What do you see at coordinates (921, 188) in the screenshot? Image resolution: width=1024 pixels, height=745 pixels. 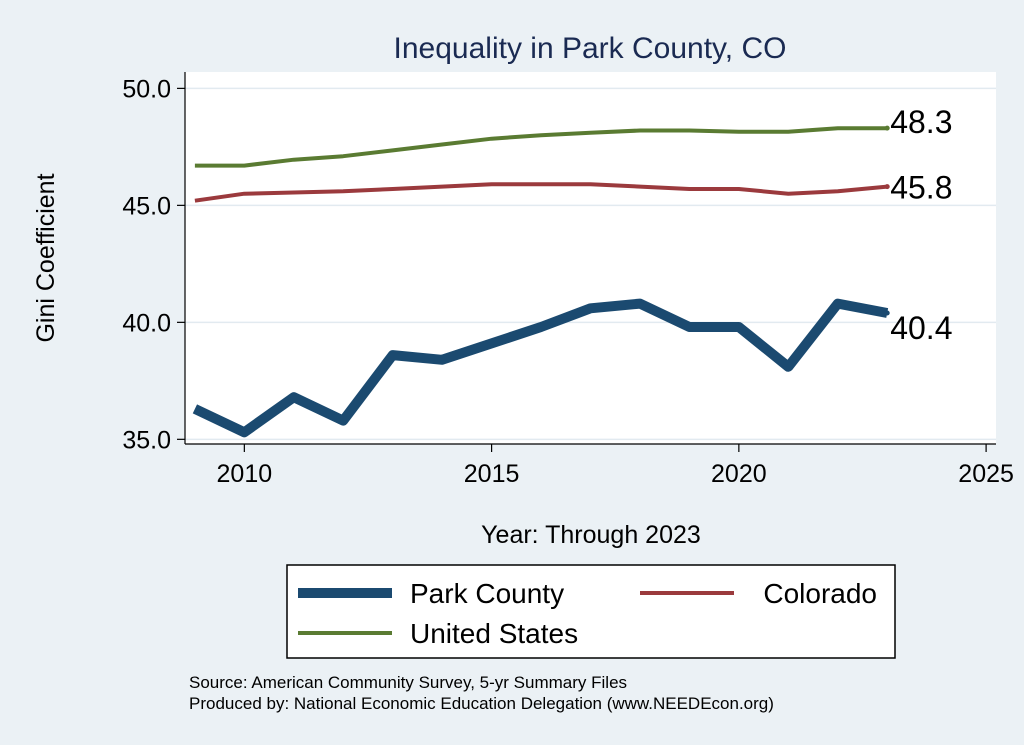 I see `series-end-label: 45.8` at bounding box center [921, 188].